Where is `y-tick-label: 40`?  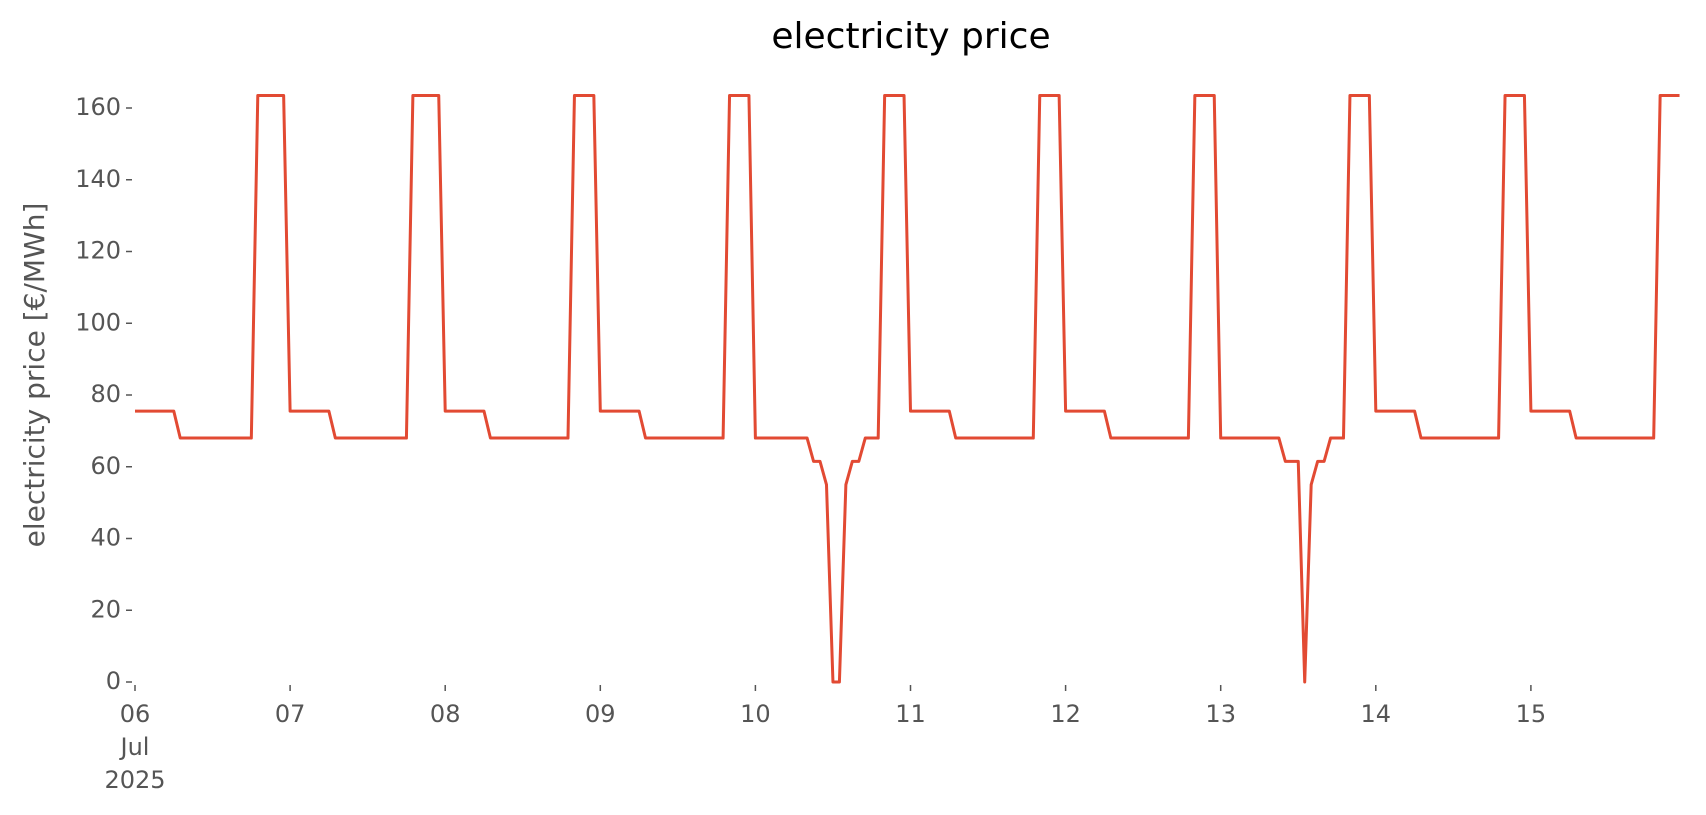
y-tick-label: 40 is located at coordinates (105, 538).